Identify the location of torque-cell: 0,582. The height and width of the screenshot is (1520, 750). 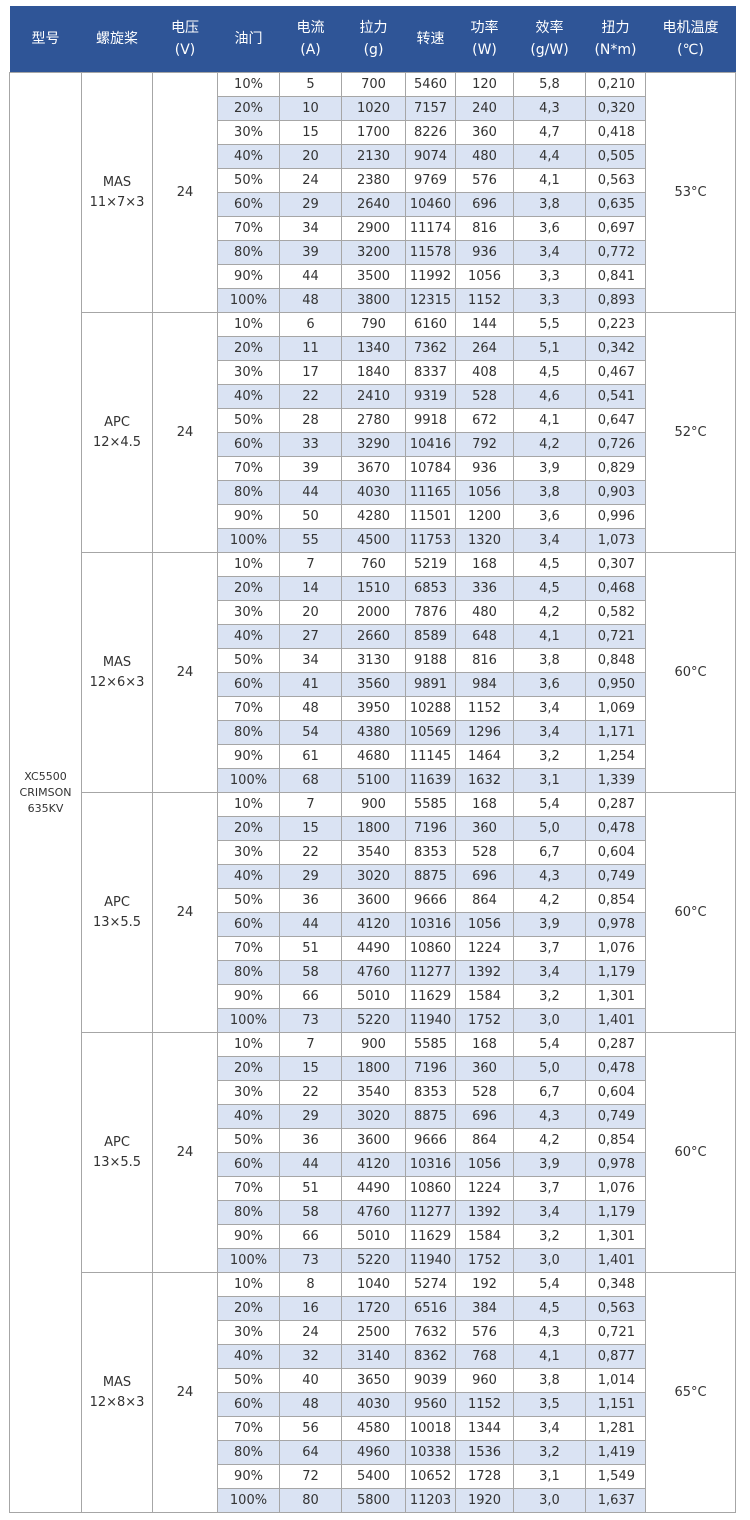
(615, 612).